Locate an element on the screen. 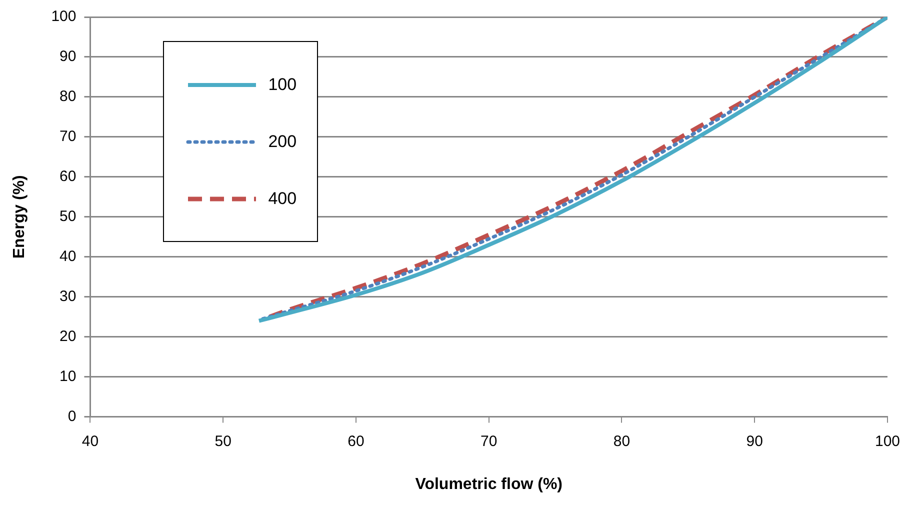  y-tick-label: 80 is located at coordinates (68, 97).